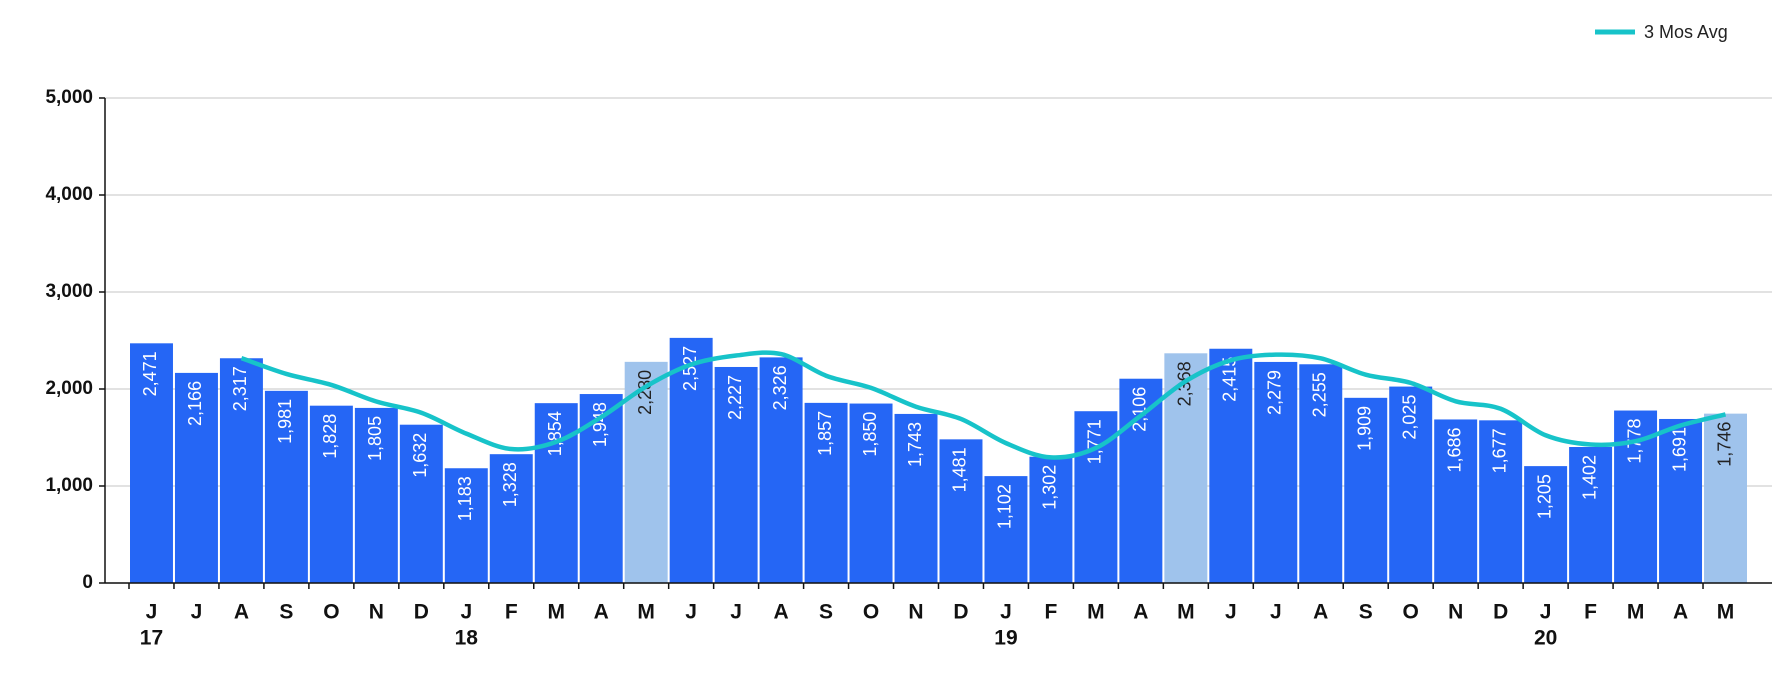 The height and width of the screenshot is (684, 1786). I want to click on value-label: 1,102, so click(1005, 506).